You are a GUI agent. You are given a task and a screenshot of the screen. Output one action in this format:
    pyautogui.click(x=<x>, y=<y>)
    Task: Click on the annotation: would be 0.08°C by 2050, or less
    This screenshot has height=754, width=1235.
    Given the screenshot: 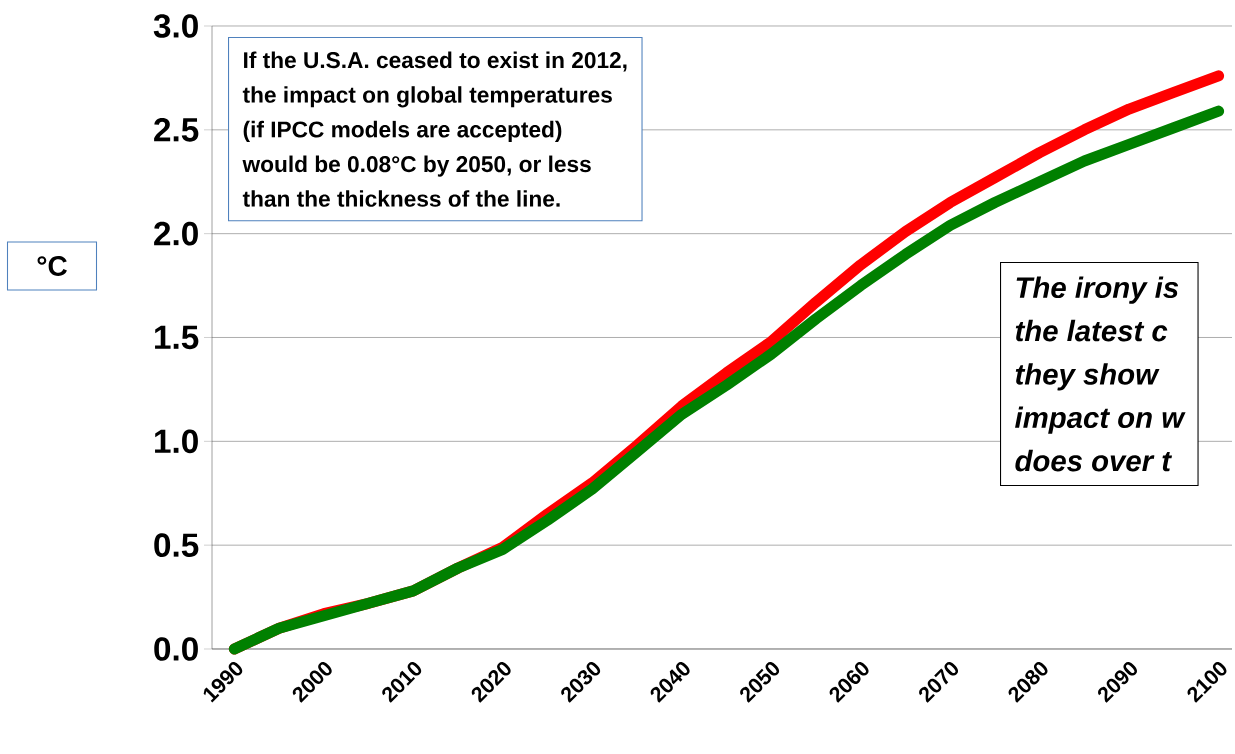 What is the action you would take?
    pyautogui.click(x=416, y=166)
    